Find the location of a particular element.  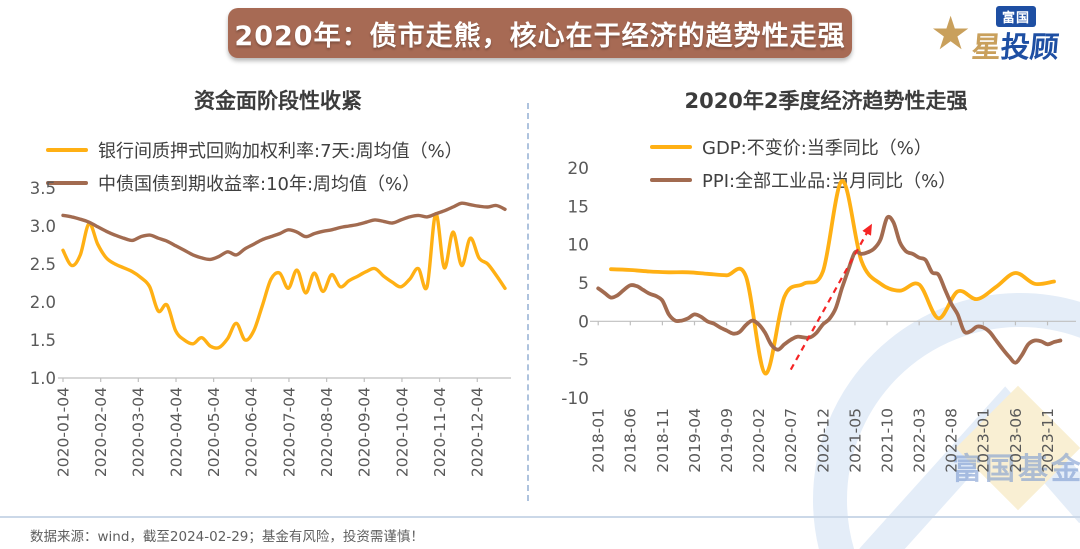

y-tick-label: 1.0 is located at coordinates (43, 378).